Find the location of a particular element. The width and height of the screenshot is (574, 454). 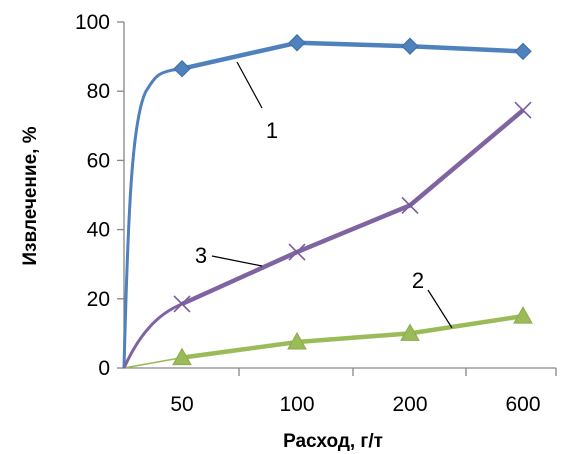

x-tick-label: 50 is located at coordinates (181, 404).